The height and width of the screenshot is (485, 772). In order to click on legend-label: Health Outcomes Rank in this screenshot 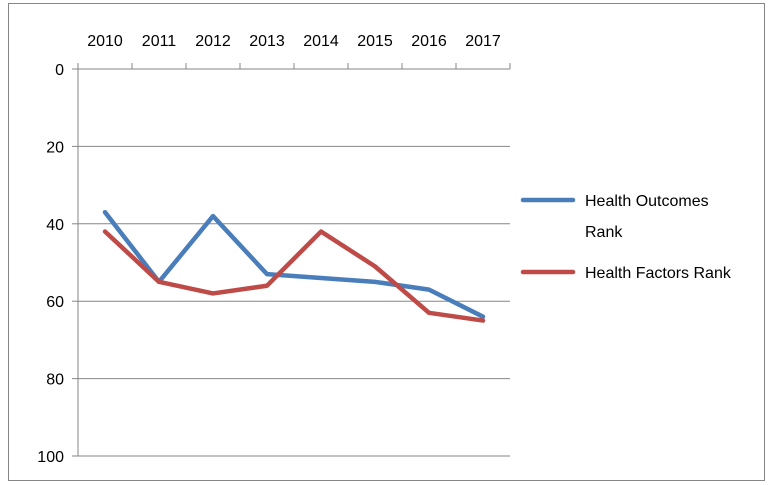, I will do `click(647, 217)`.